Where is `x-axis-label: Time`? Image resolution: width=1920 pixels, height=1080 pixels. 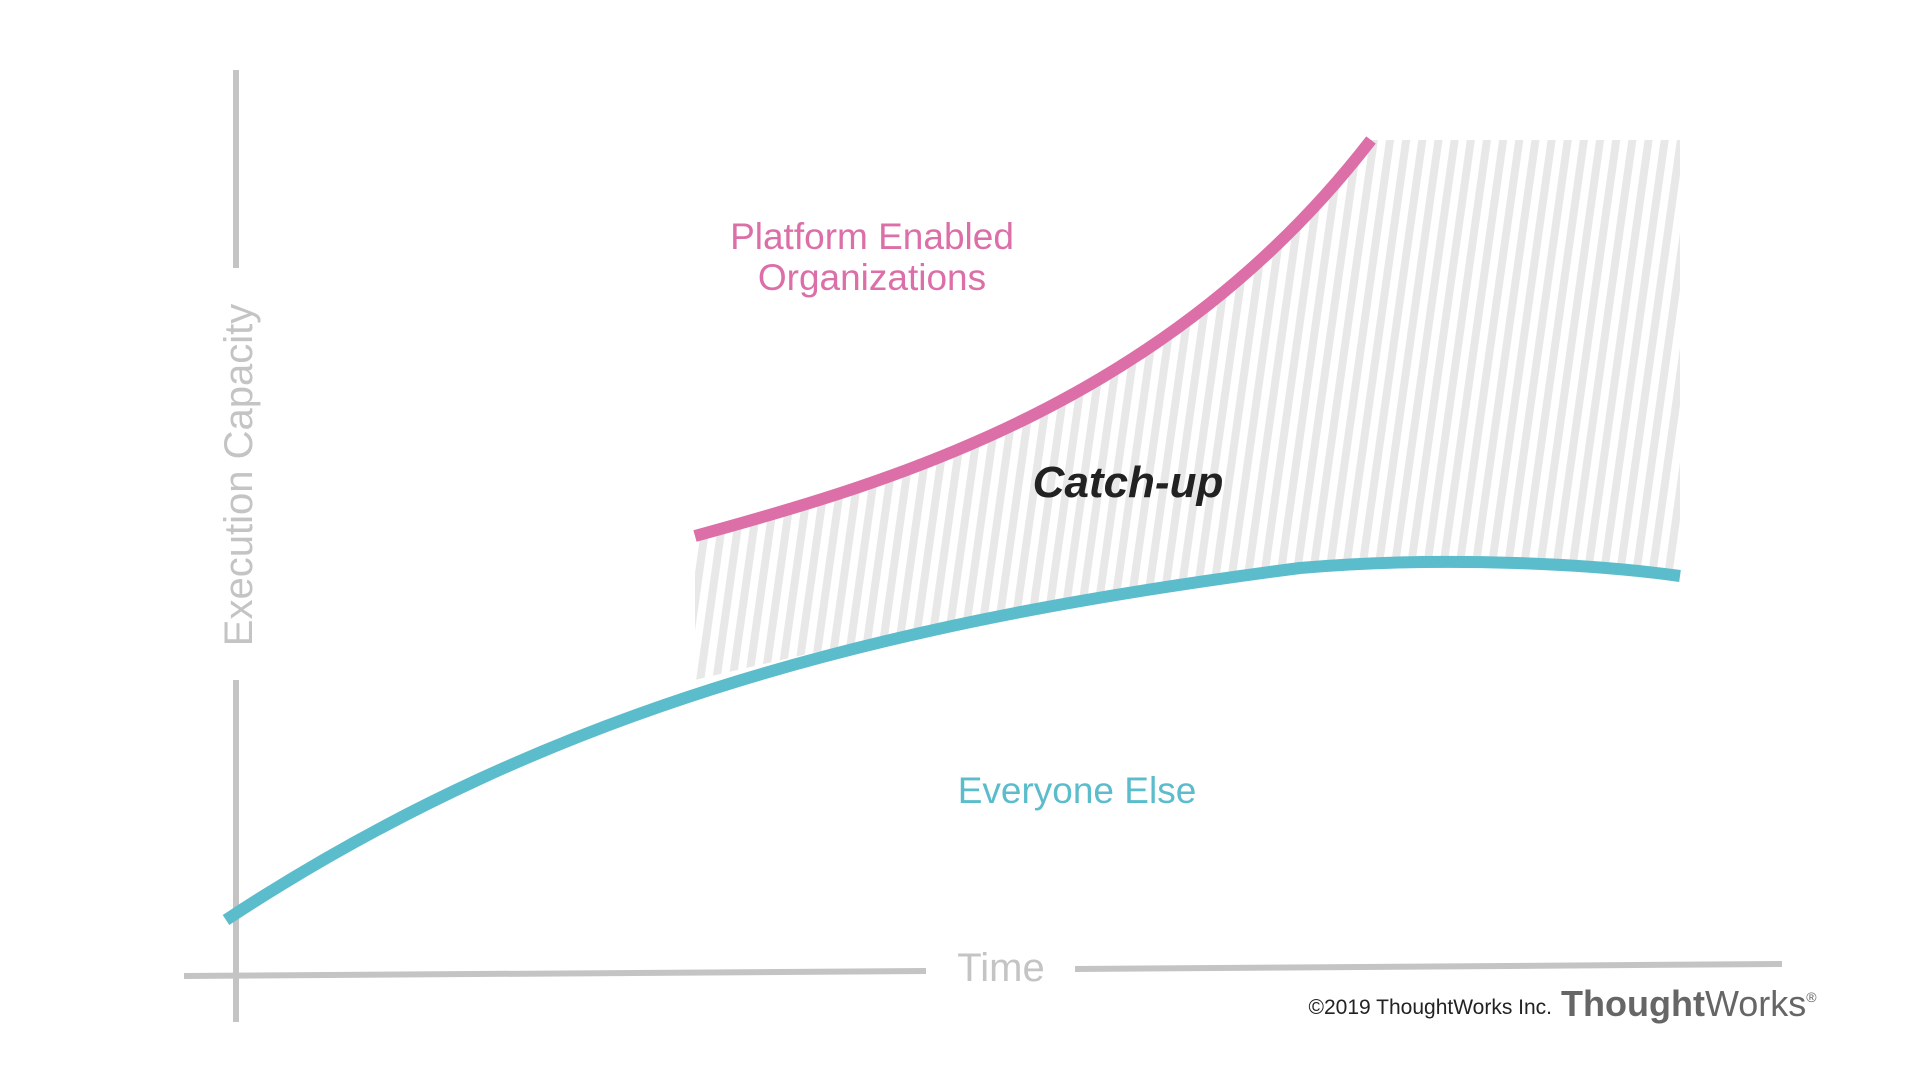 x-axis-label: Time is located at coordinates (1000, 968).